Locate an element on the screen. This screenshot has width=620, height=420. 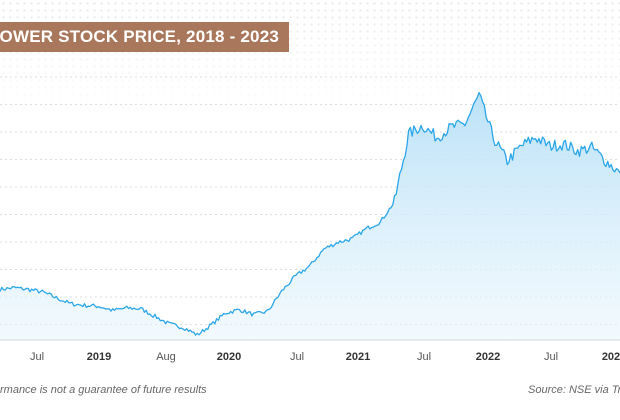
chart-title: OWER STOCK PRICE, 2018 - 2023 is located at coordinates (139, 36).